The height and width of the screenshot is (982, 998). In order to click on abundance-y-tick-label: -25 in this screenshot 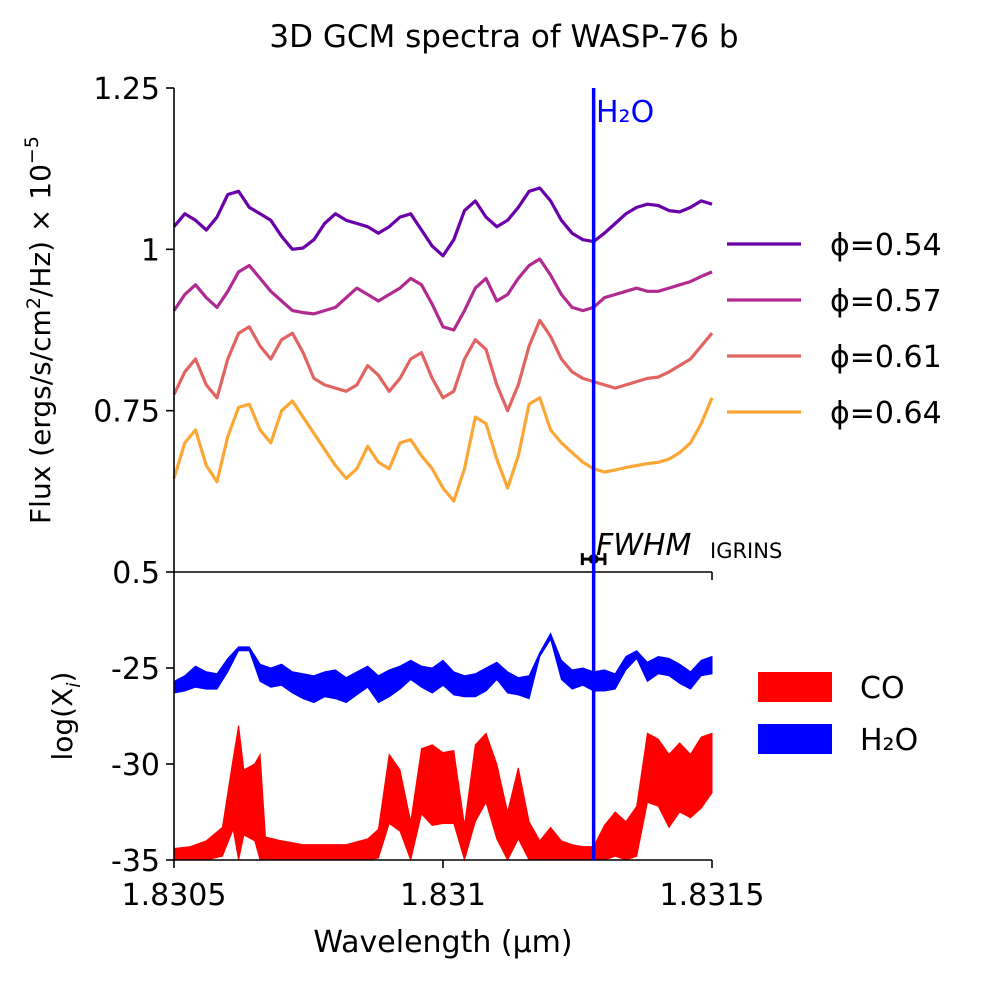, I will do `click(135, 669)`.